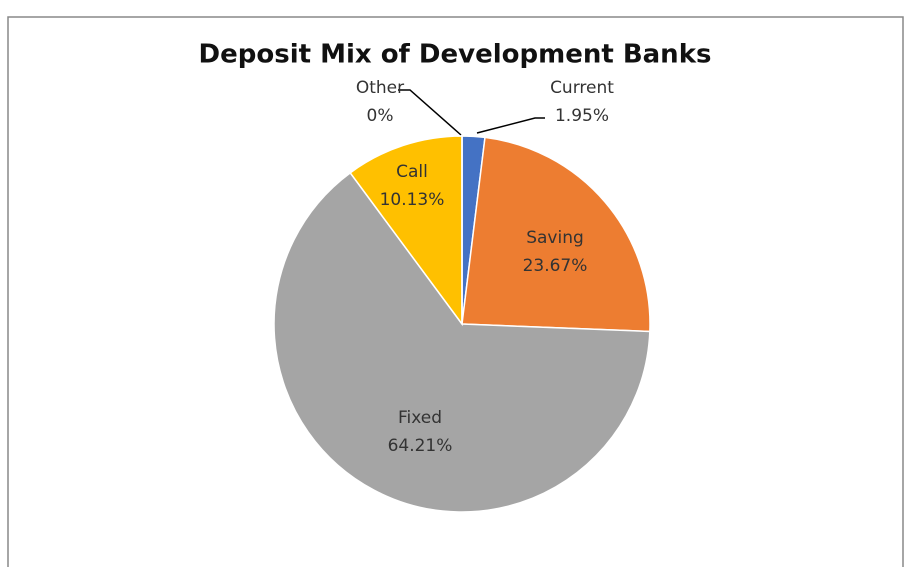  Describe the element at coordinates (420, 446) in the screenshot. I see `slice-value-label: 64.21%` at that location.